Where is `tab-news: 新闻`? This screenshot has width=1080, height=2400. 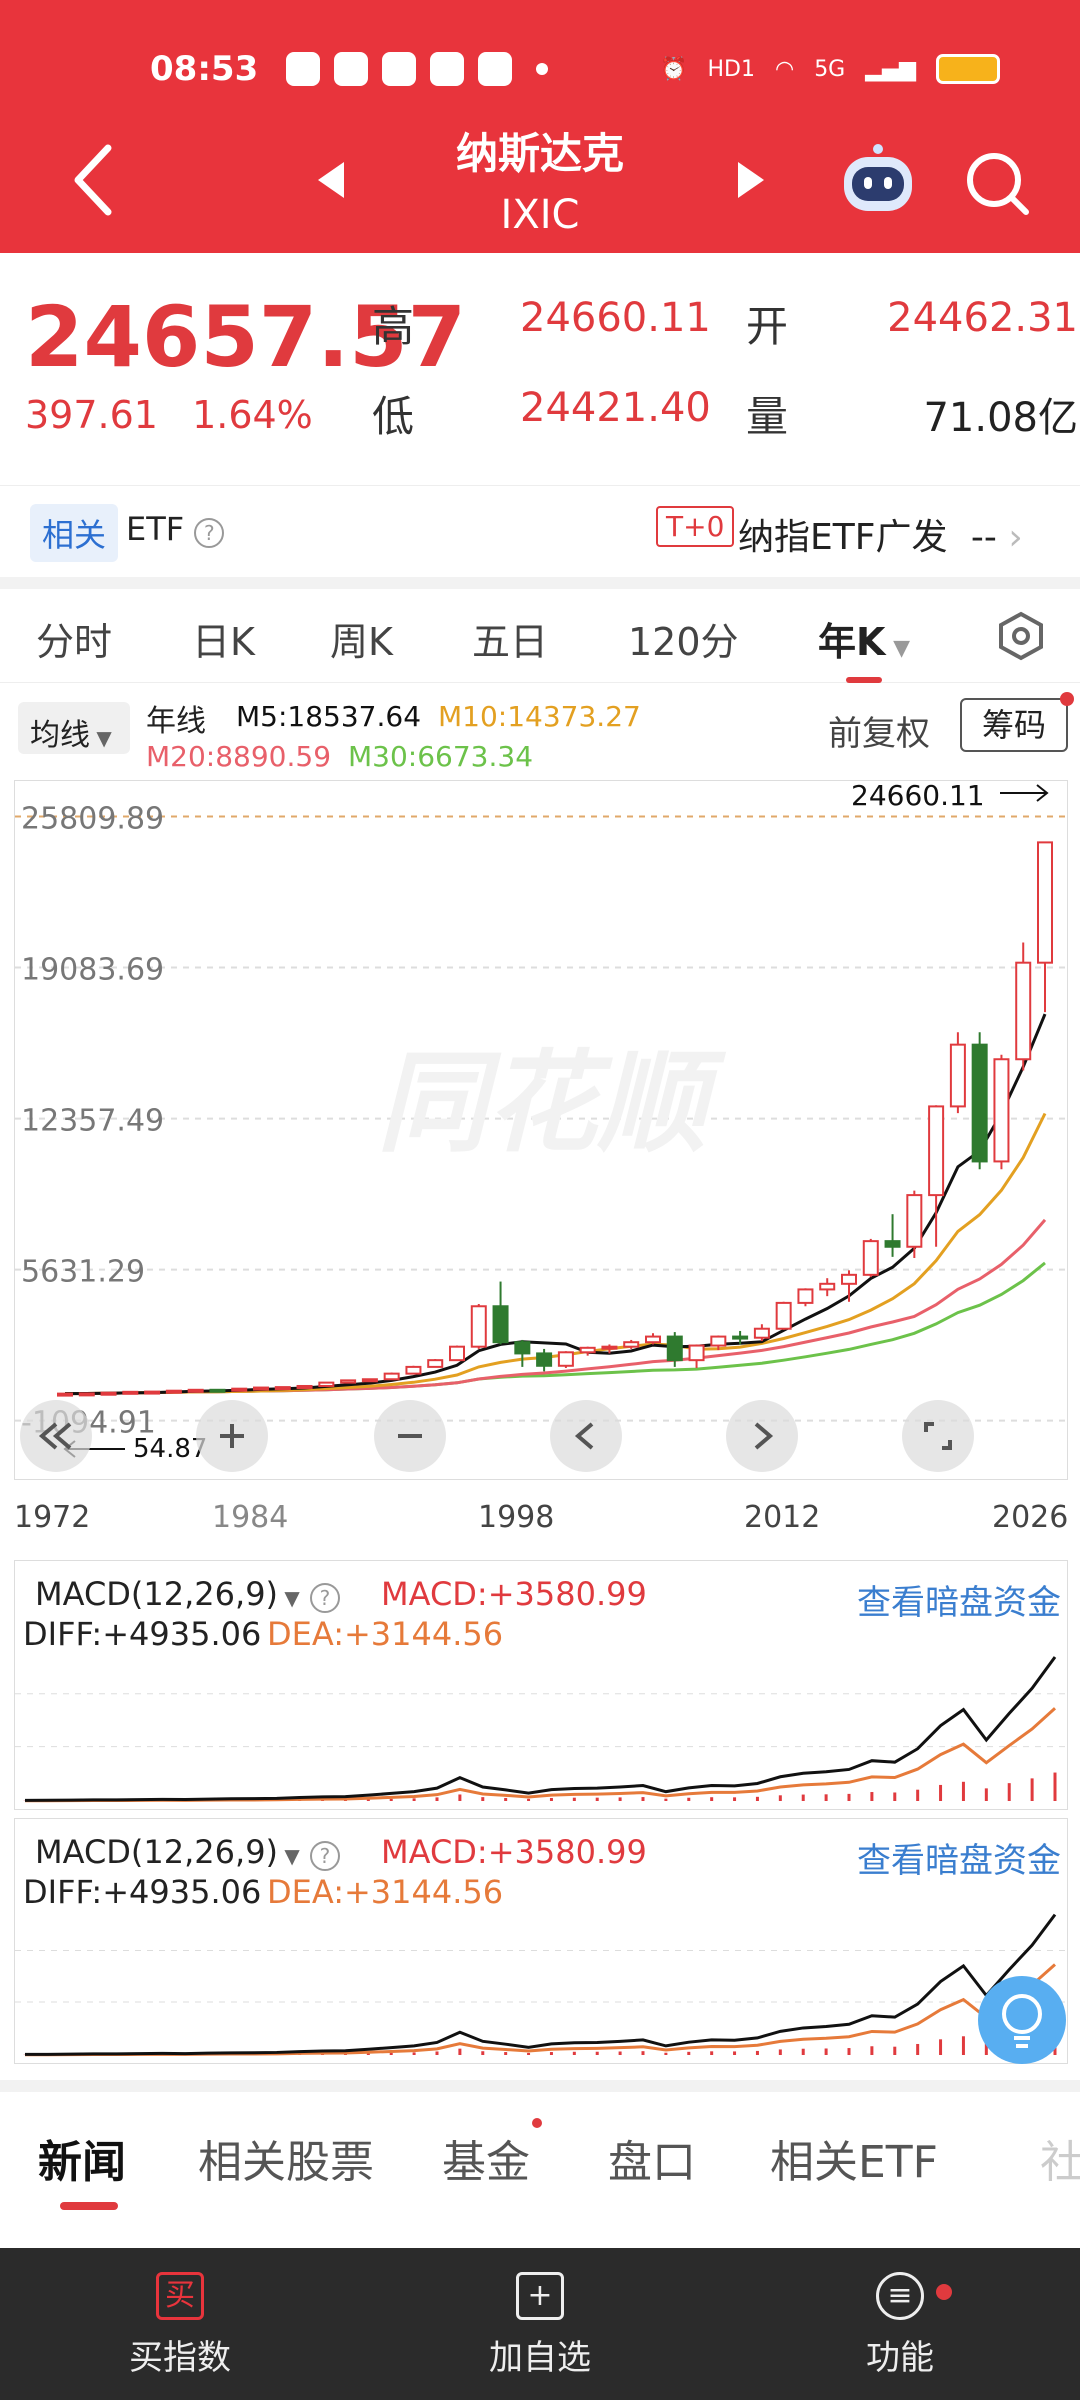
tab-news: 新闻 is located at coordinates (82, 2162).